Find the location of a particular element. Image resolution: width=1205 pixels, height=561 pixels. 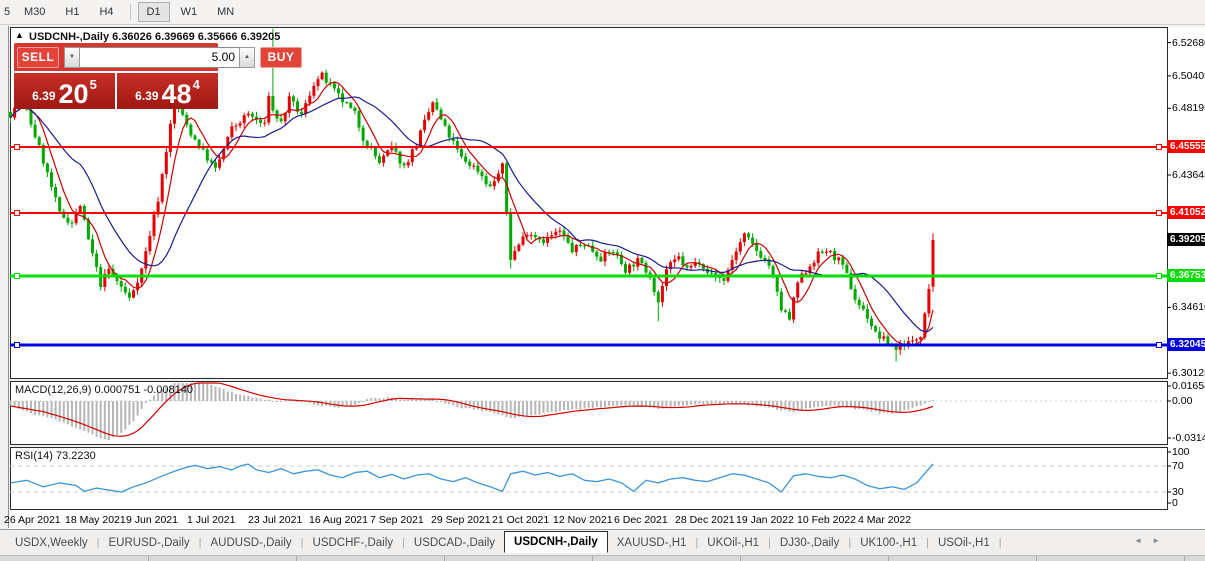

toolbar-separator is located at coordinates (130, 12).